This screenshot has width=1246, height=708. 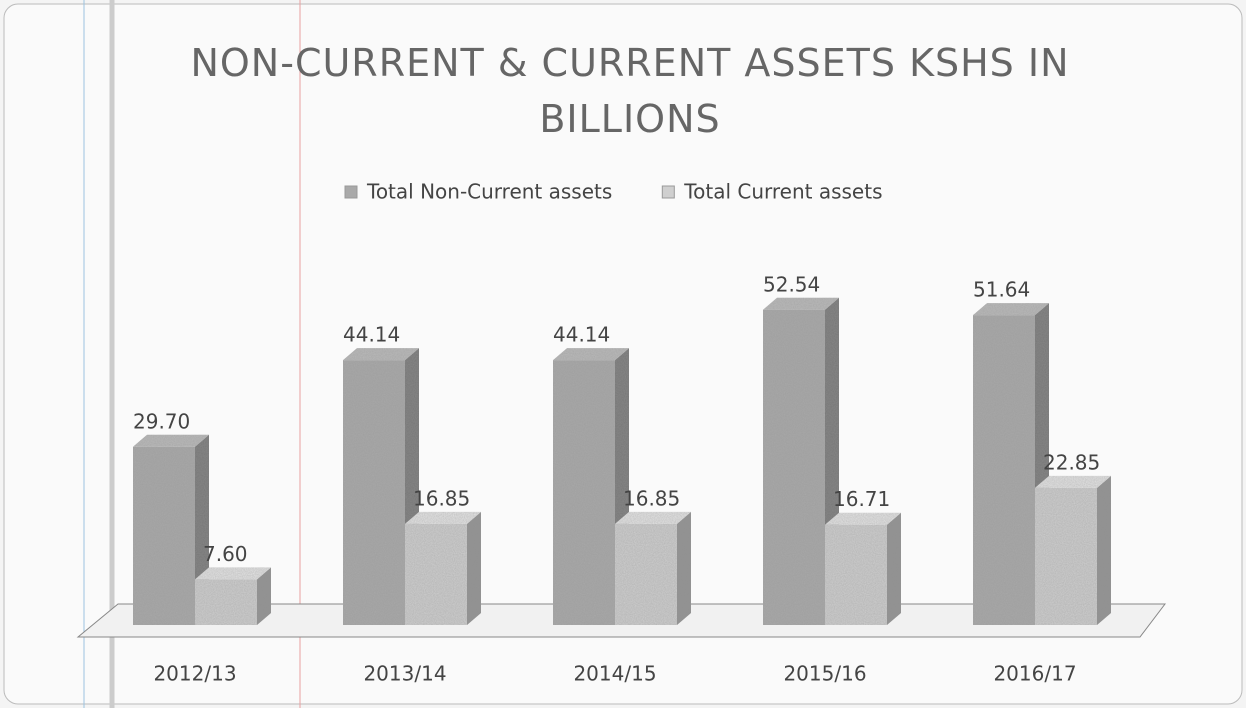 I want to click on data-label: 51.64, so click(x=1001, y=290).